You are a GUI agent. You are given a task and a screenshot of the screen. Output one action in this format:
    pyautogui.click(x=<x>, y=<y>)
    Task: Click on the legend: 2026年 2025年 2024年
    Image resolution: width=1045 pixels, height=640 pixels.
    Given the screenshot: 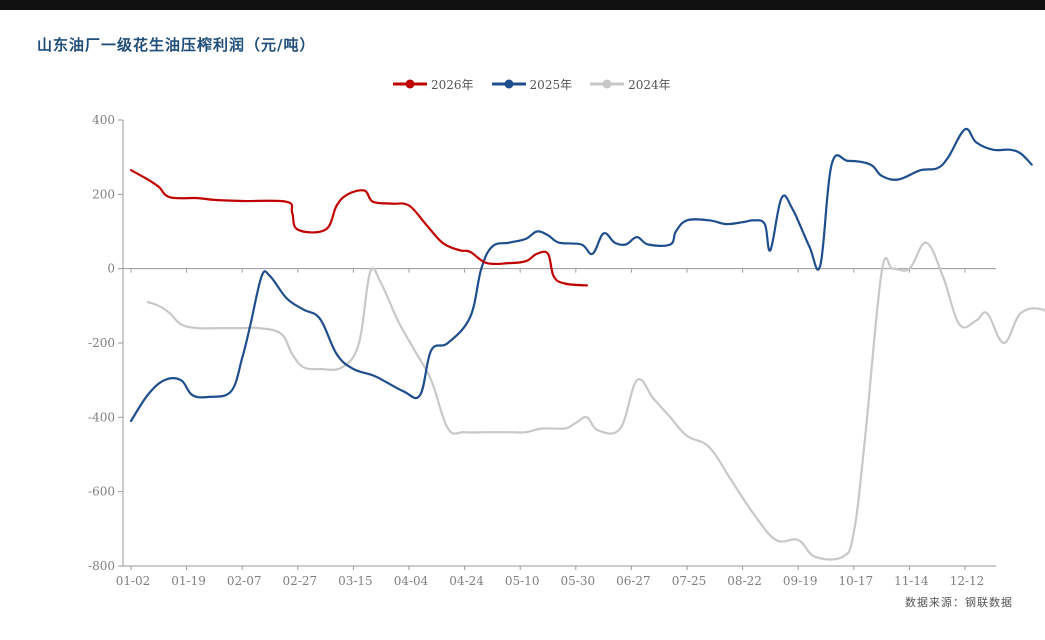 What is the action you would take?
    pyautogui.click(x=541, y=84)
    